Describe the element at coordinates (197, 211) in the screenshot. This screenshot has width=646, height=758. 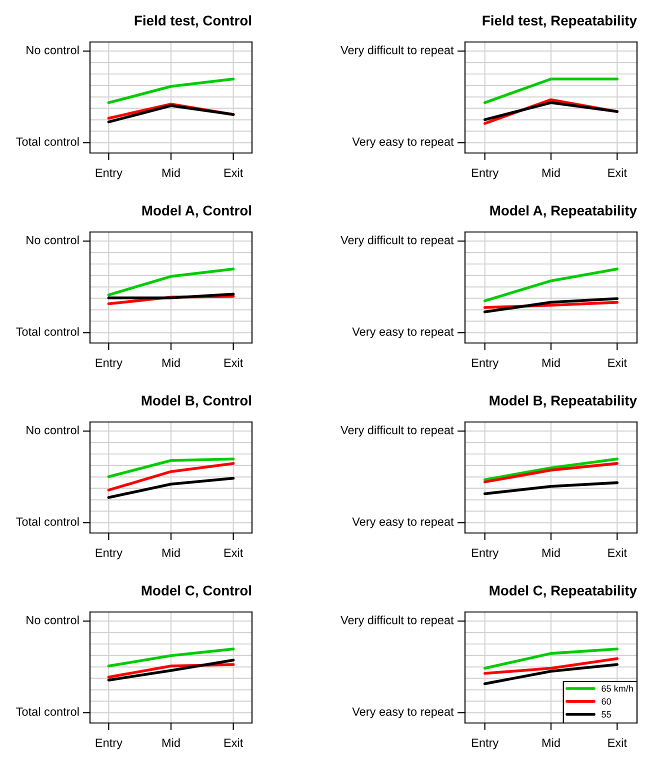
I see `chart-title: Model A, Control` at that location.